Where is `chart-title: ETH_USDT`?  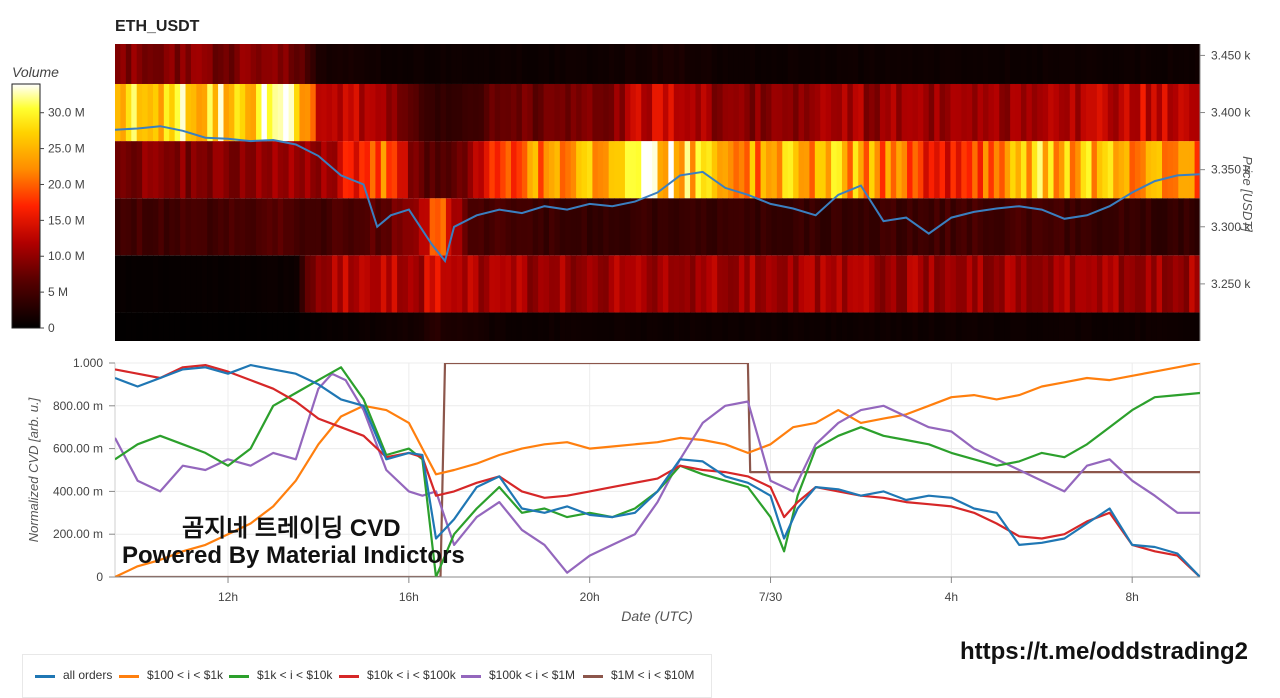
chart-title: ETH_USDT is located at coordinates (157, 26).